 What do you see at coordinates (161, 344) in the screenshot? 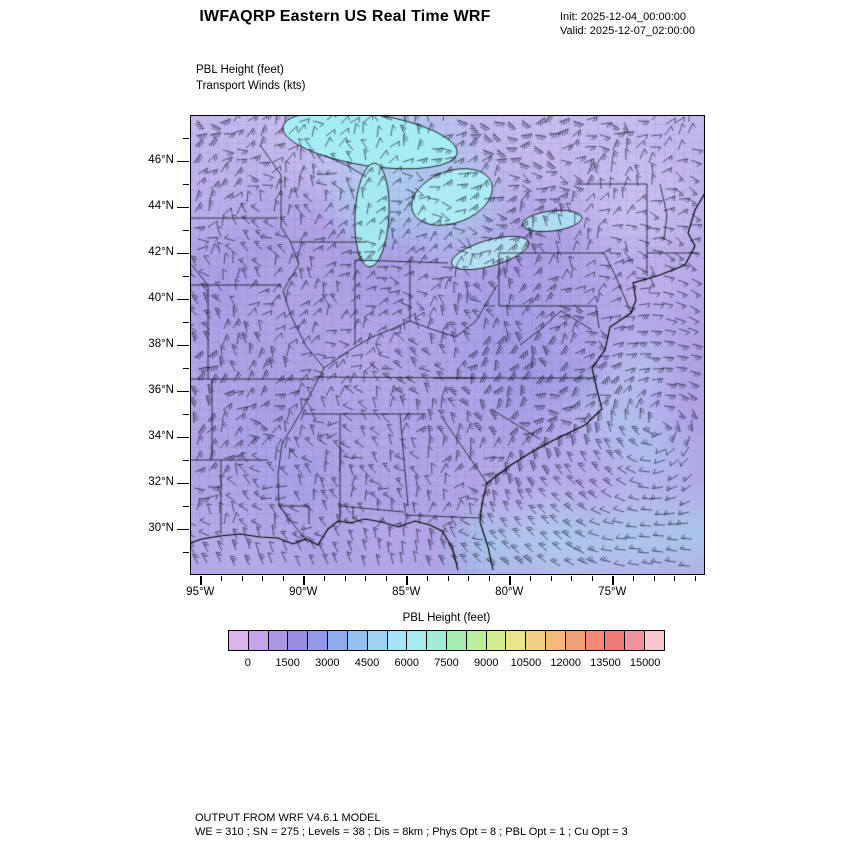
I see `y-axis-label: 38°N` at bounding box center [161, 344].